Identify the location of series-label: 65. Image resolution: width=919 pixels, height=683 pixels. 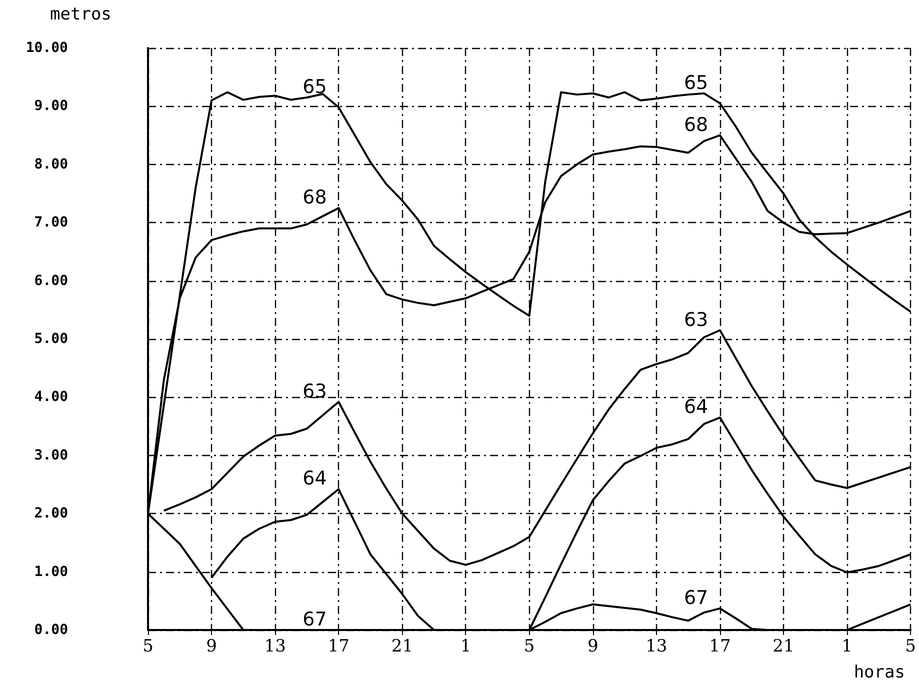
(314, 87).